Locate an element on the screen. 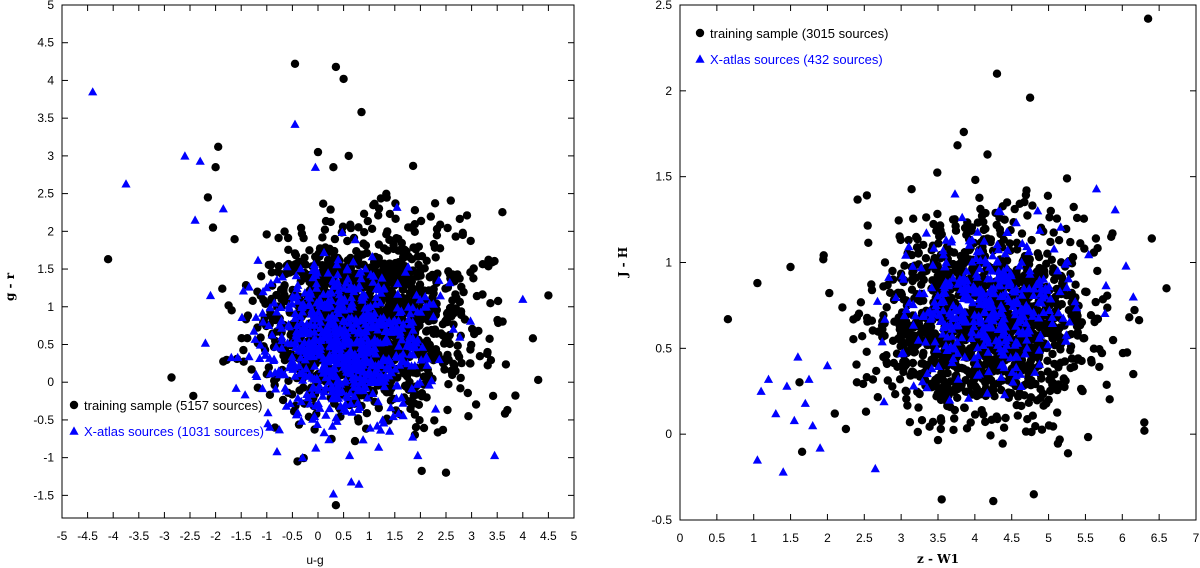  y-axis-title: J - H is located at coordinates (623, 262).